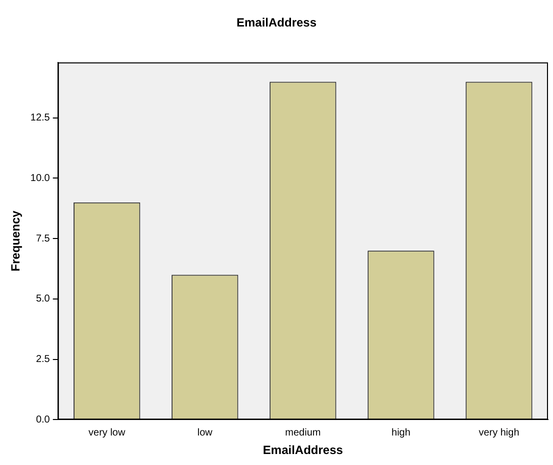 This screenshot has width=553, height=465. What do you see at coordinates (303, 432) in the screenshot?
I see `x-tick-label: medium` at bounding box center [303, 432].